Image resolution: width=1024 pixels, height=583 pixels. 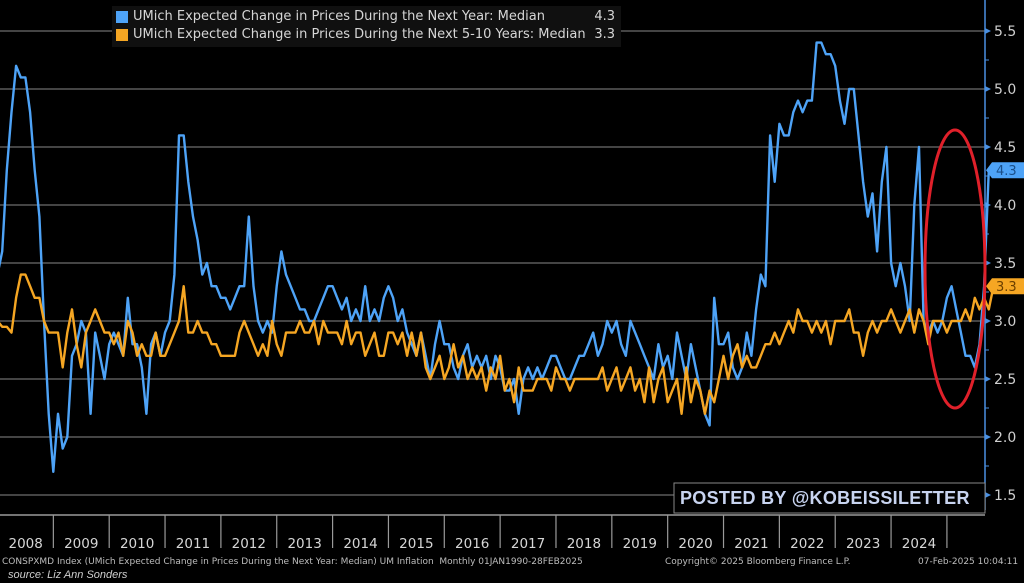 I want to click on badge-value: 3.3, so click(x=1006, y=287).